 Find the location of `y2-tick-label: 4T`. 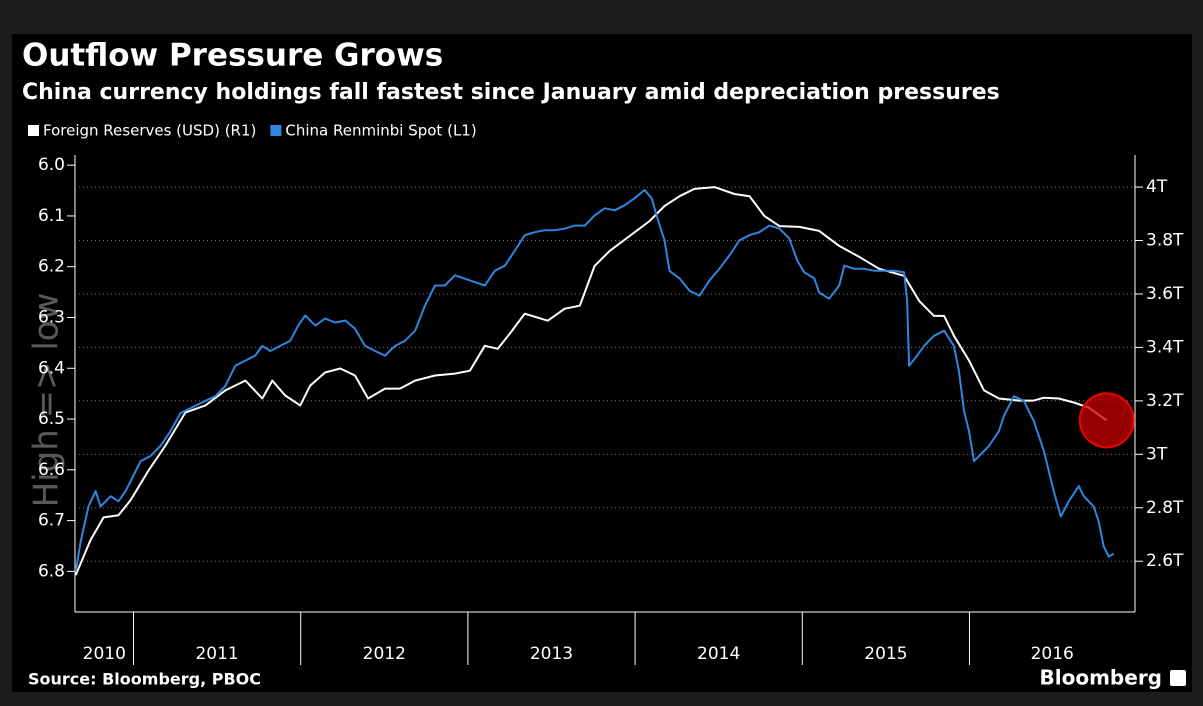

y2-tick-label: 4T is located at coordinates (1157, 187).